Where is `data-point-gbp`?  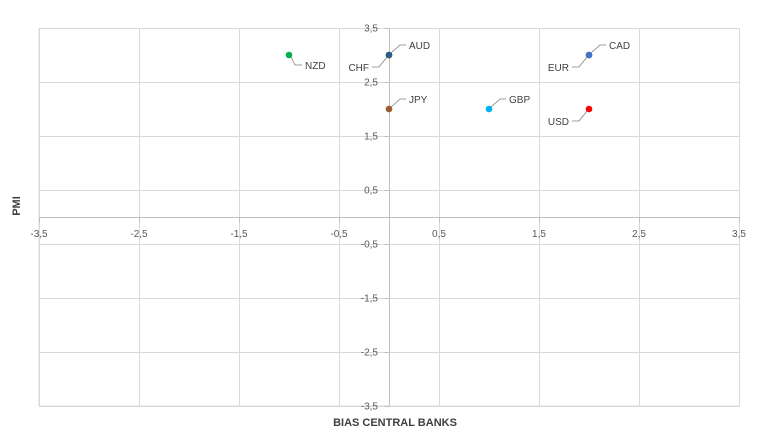
data-point-gbp is located at coordinates (489, 109).